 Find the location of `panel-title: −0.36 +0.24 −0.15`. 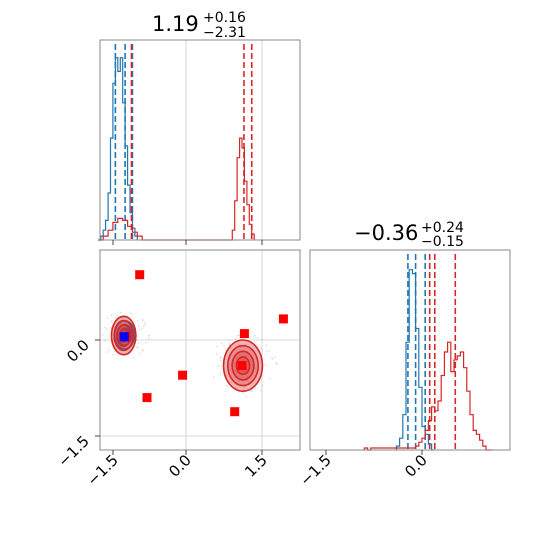

panel-title: −0.36 +0.24 −0.15 is located at coordinates (409, 235).